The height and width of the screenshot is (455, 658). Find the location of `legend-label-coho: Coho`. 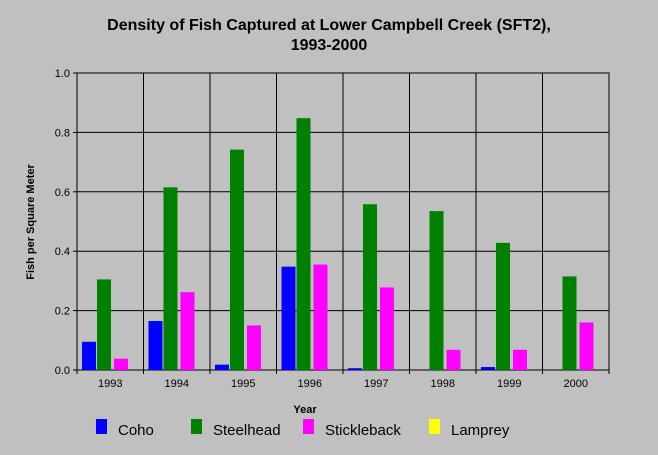

legend-label-coho: Coho is located at coordinates (136, 430).